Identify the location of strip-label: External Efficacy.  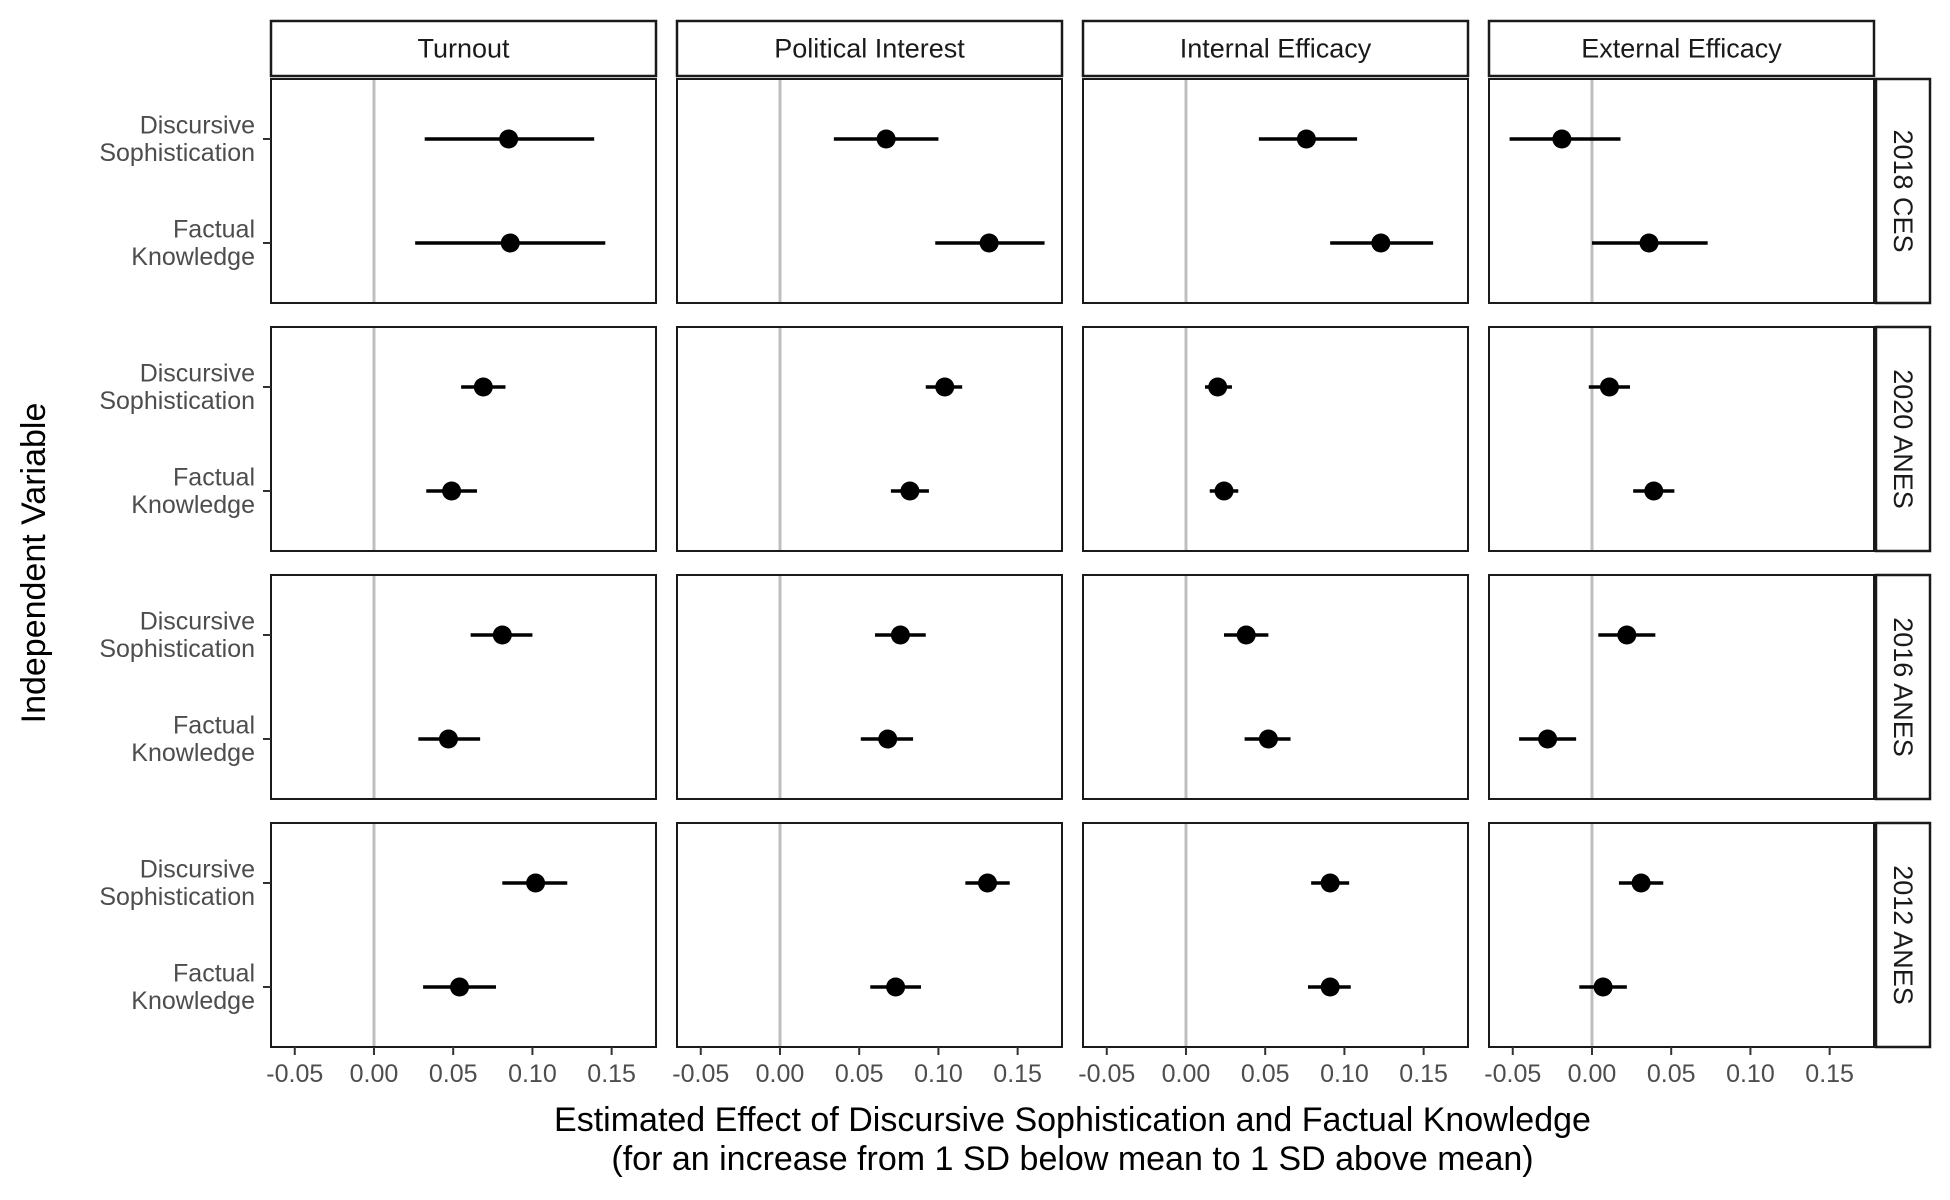
(1681, 49).